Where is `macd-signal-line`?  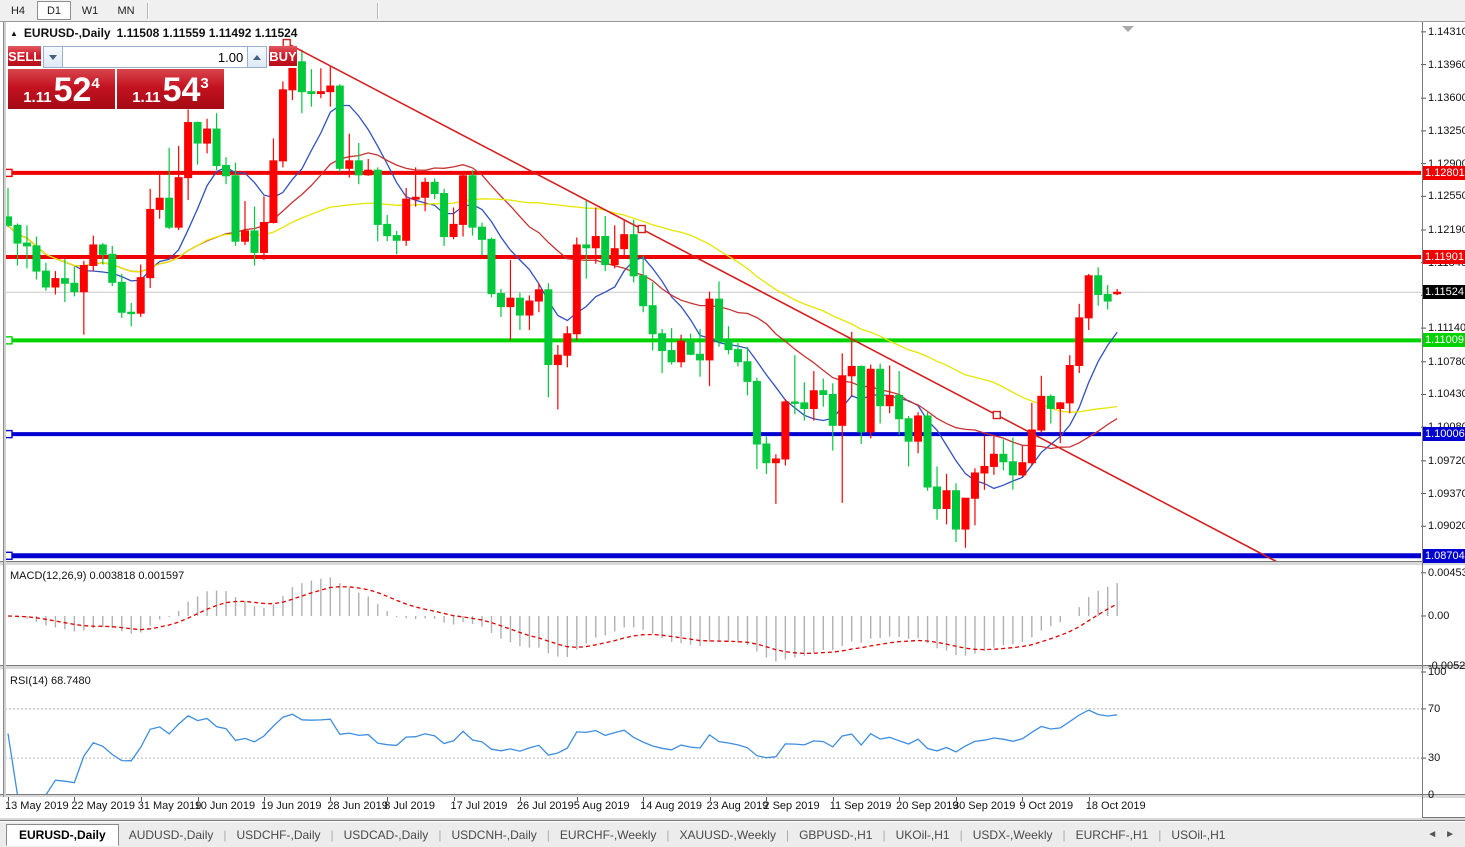 macd-signal-line is located at coordinates (562, 620).